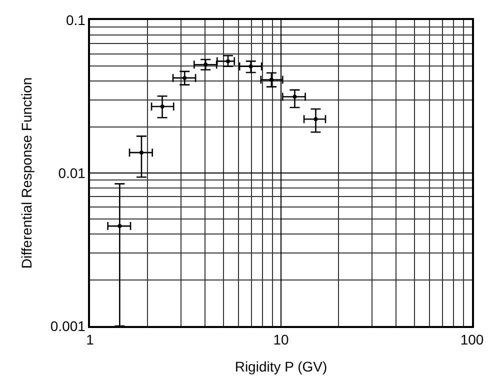 The image size is (496, 386). What do you see at coordinates (76, 20) in the screenshot?
I see `y-tick-label: 0.1` at bounding box center [76, 20].